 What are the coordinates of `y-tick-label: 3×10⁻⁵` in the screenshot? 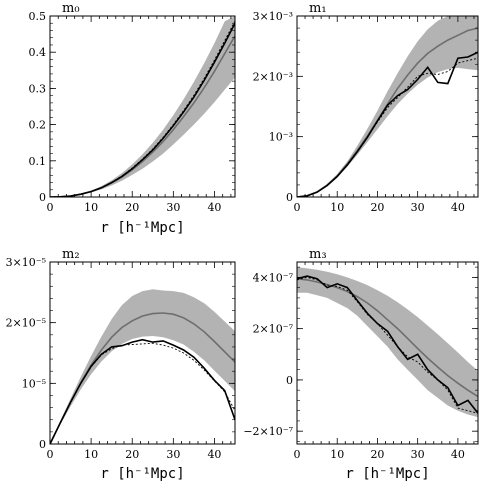 It's located at (26, 262).